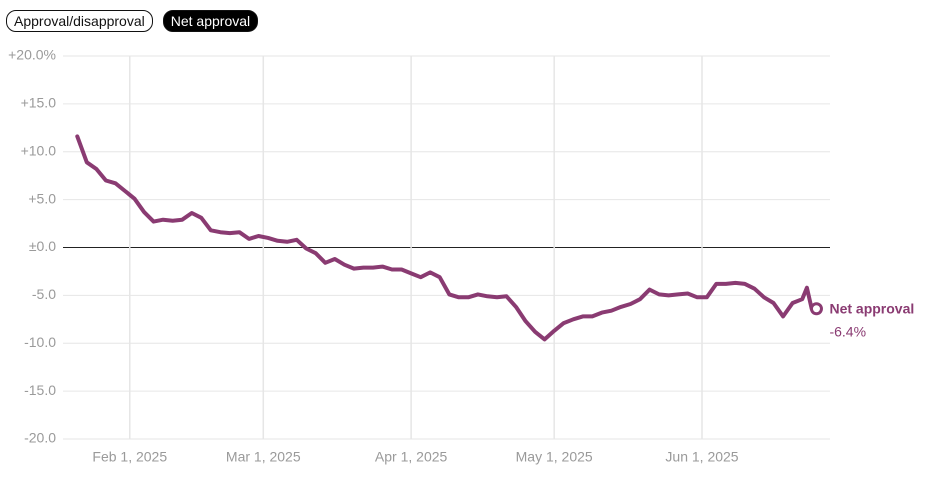 The image size is (930, 480). What do you see at coordinates (129, 457) in the screenshot?
I see `x-tick-label: Feb 1, 2025` at bounding box center [129, 457].